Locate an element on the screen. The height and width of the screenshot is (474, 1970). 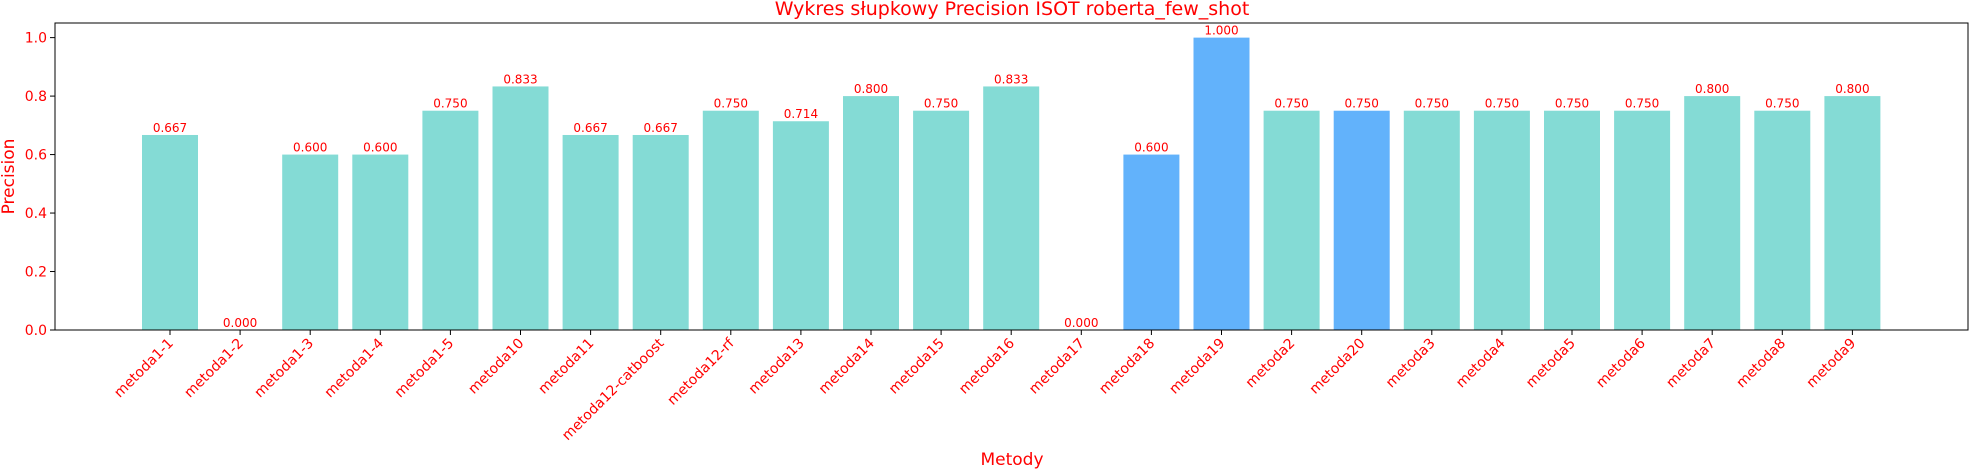
y-ticks-layer: 0.0 0.2 0.4 0.6 0.8 1.0 is located at coordinates (40, 185).